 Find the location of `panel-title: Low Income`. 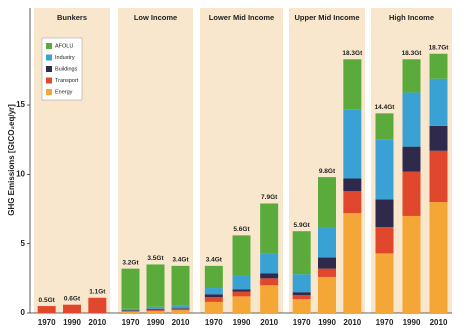

panel-title: Low Income is located at coordinates (155, 17).